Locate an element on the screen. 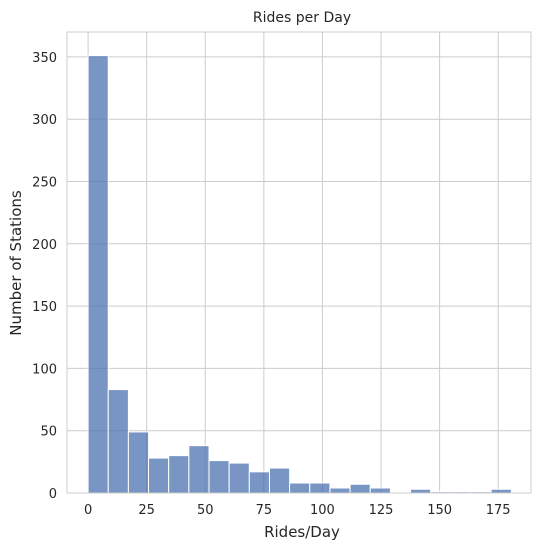 The height and width of the screenshot is (550, 544). y-tick-label: 250 is located at coordinates (44, 183).